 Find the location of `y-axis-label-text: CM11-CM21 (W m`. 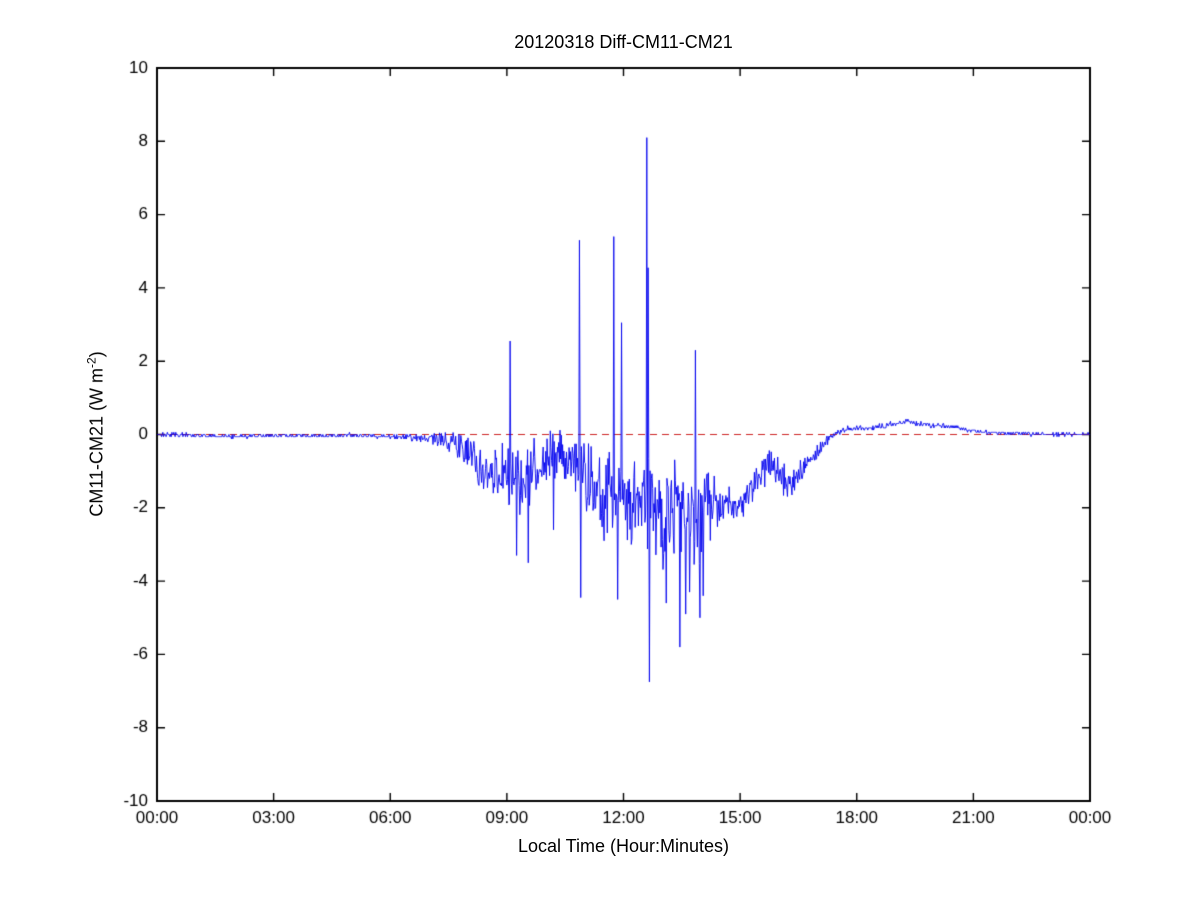

y-axis-label-text: CM11-CM21 (W m is located at coordinates (96, 442).